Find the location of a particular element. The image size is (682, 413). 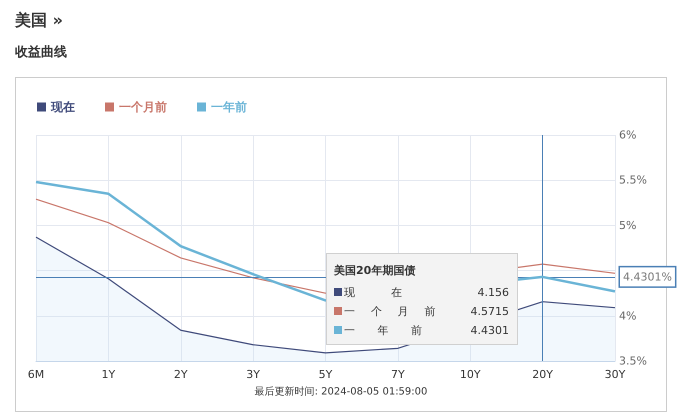

y-tick-label: 5.5% is located at coordinates (633, 180).